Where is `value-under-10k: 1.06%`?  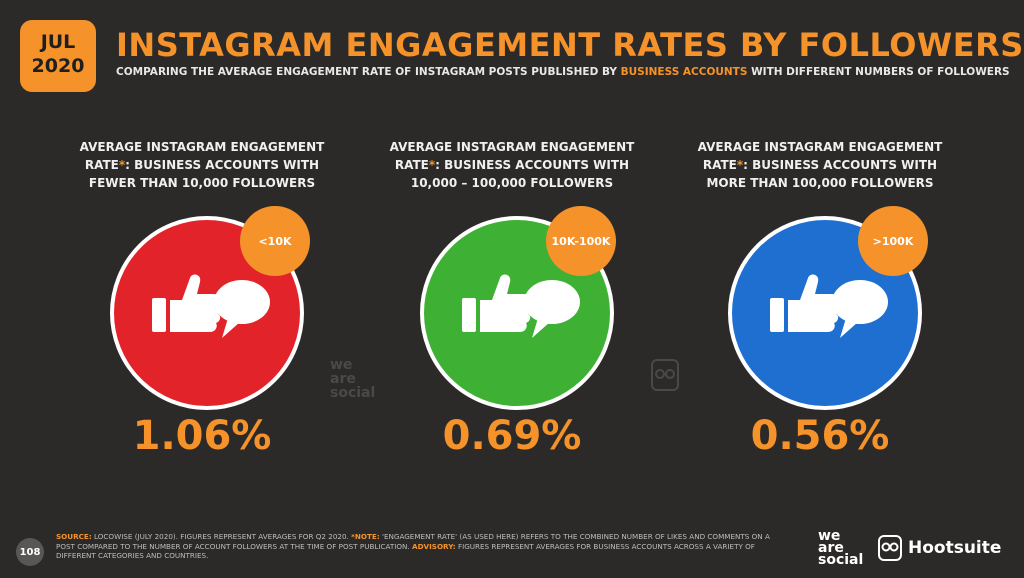
value-under-10k: 1.06% is located at coordinates (202, 436).